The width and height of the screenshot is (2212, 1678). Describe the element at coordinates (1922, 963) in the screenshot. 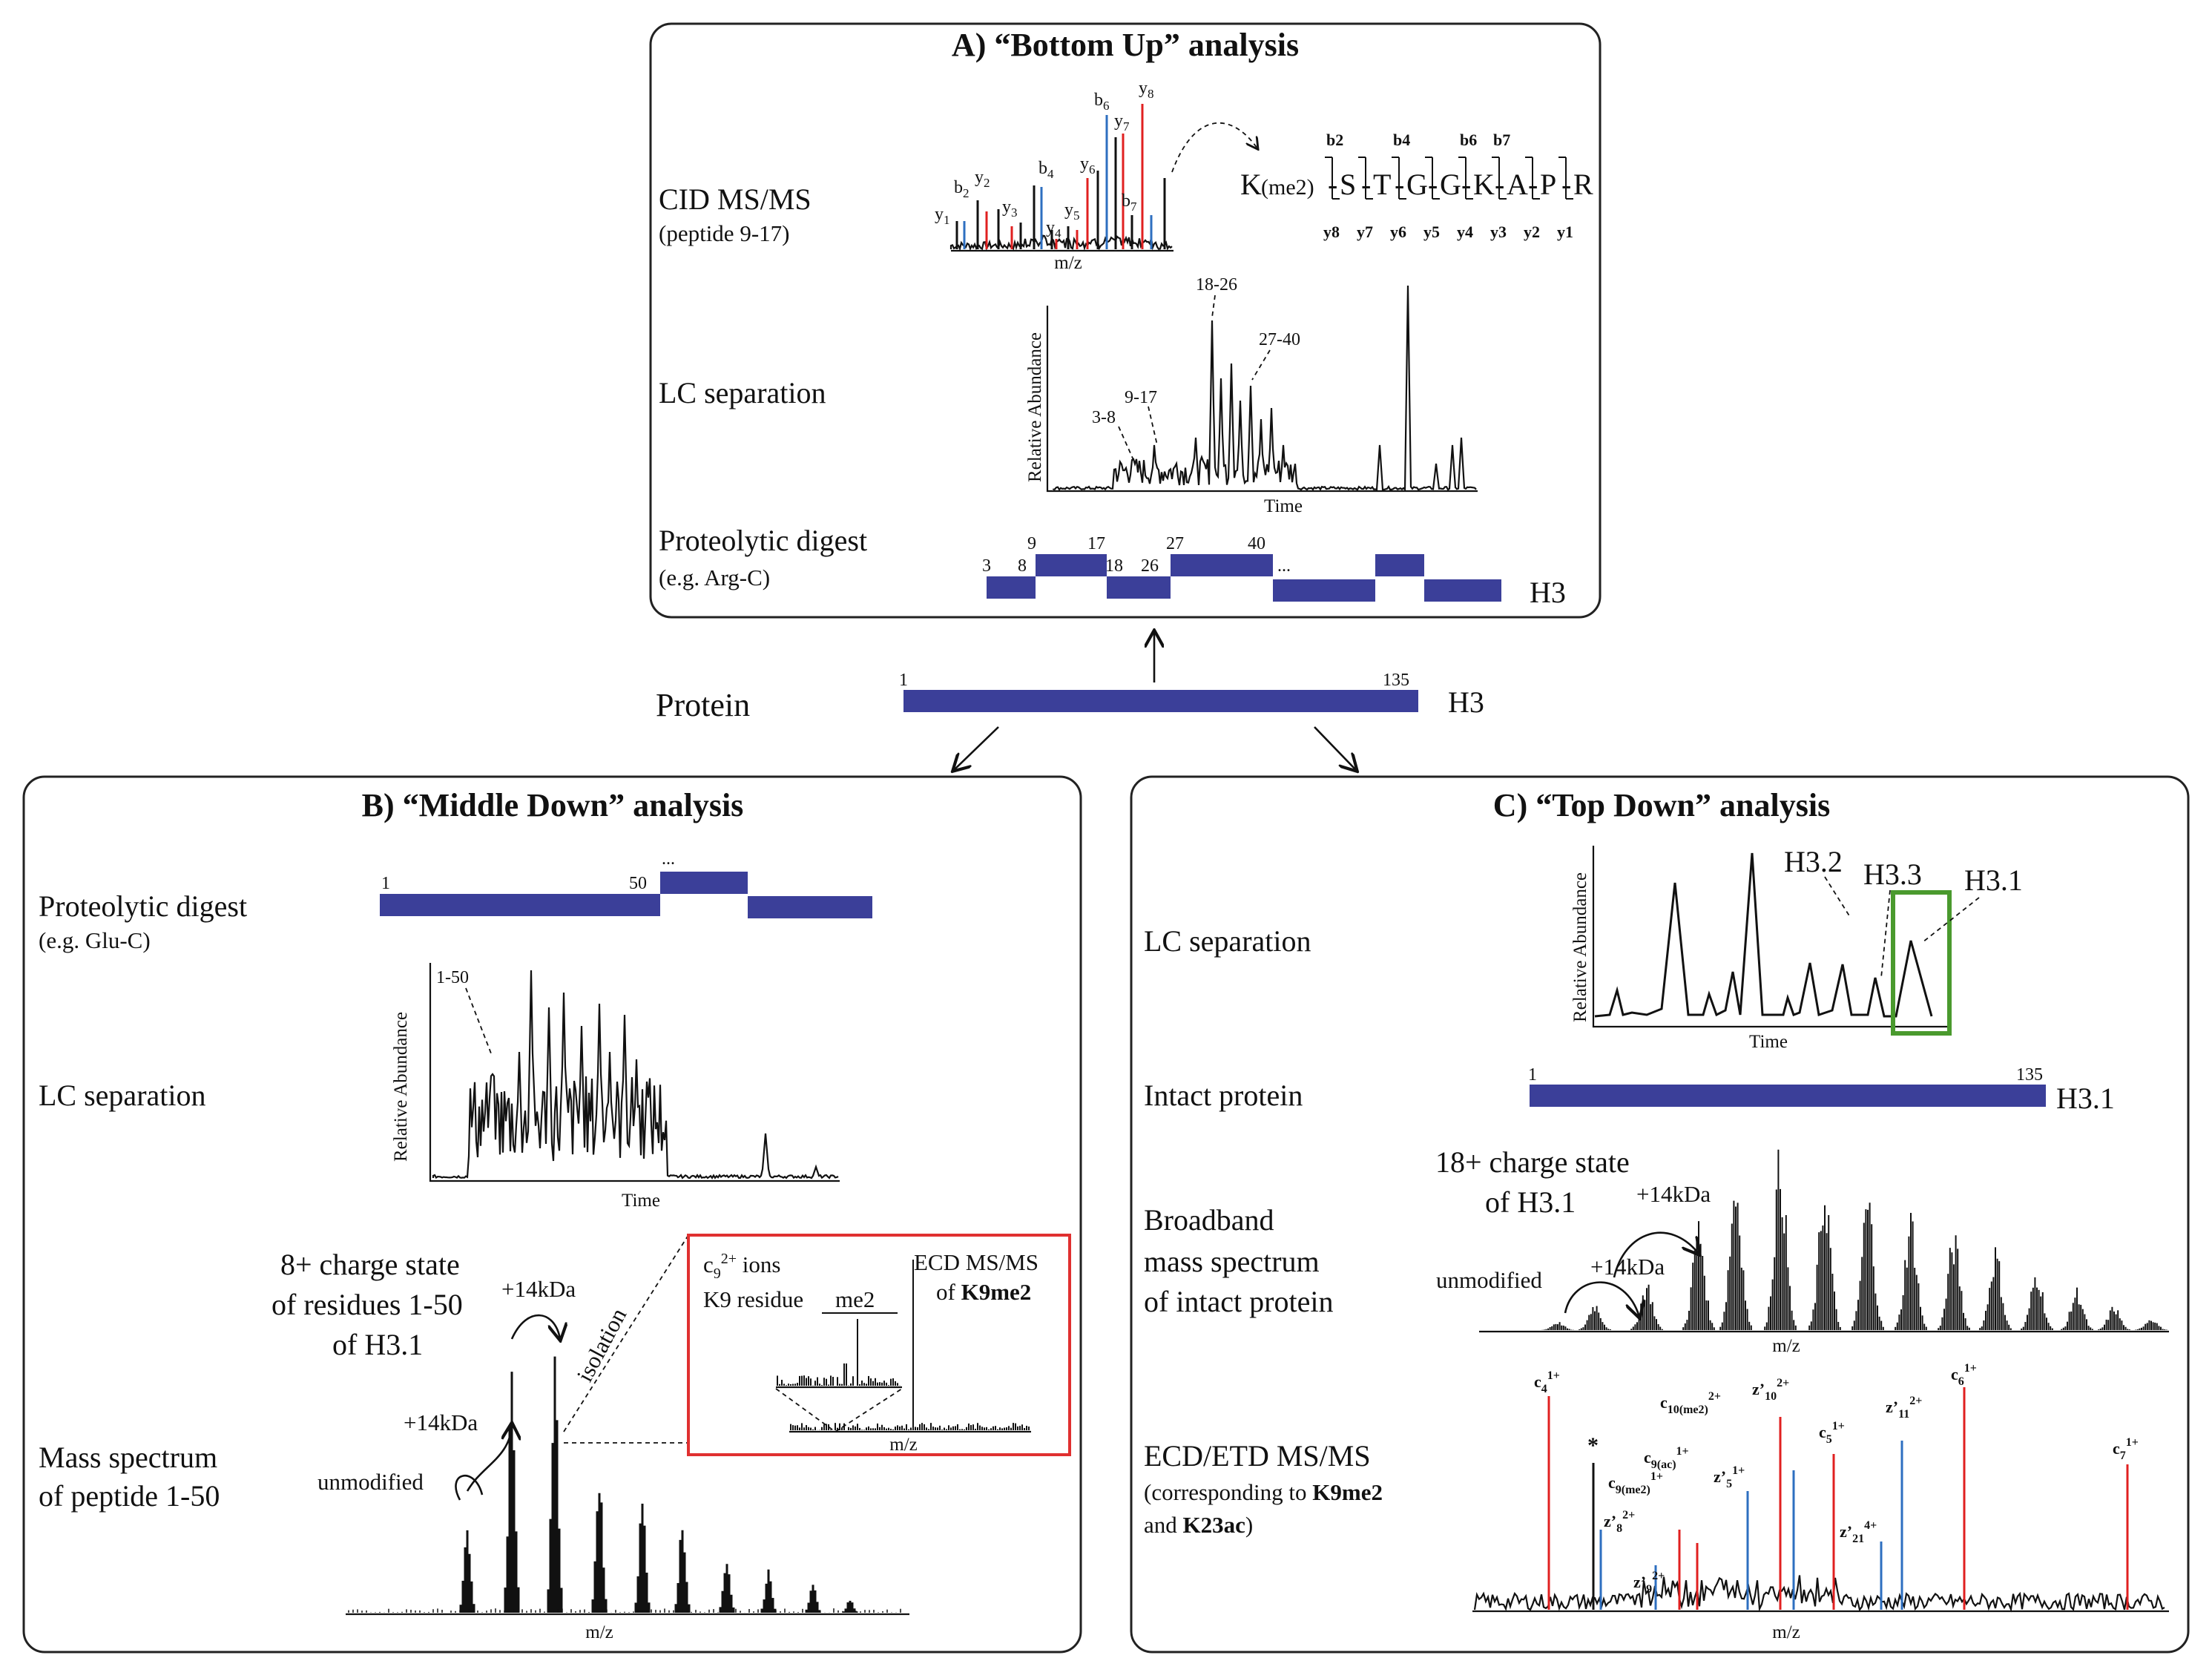

I see `h31-highlight-box` at that location.